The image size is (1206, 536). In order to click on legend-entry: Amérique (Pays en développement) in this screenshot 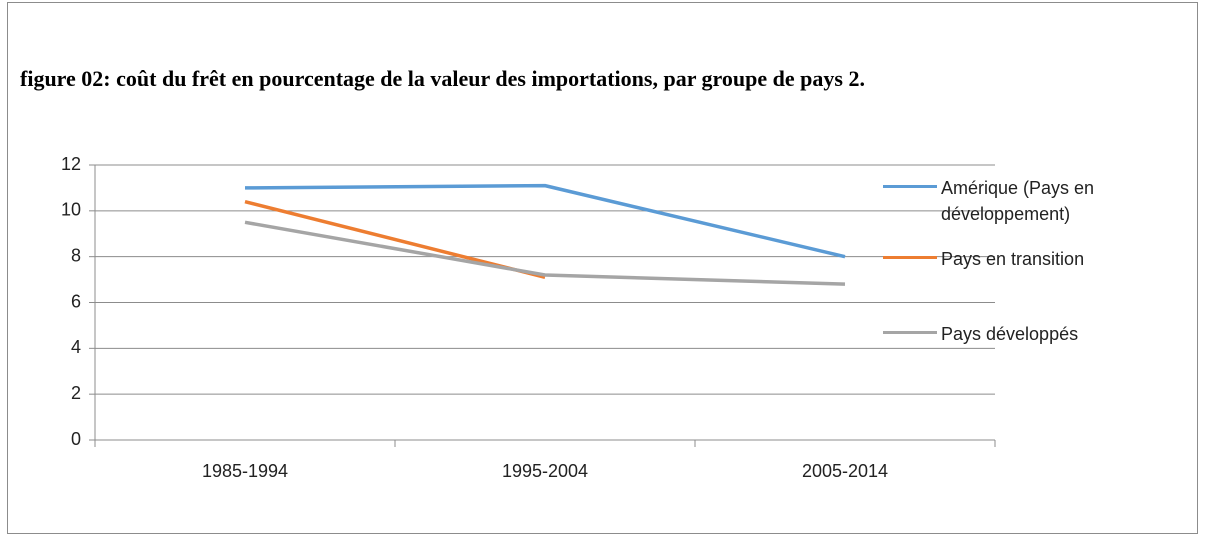, I will do `click(1012, 201)`.